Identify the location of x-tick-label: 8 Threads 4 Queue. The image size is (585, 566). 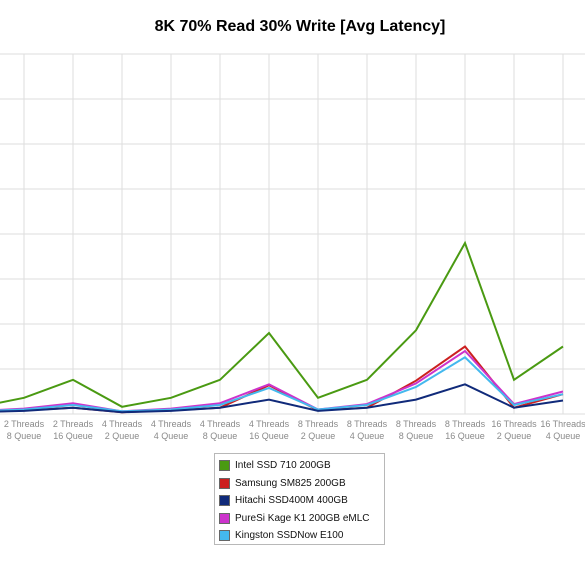
(367, 430).